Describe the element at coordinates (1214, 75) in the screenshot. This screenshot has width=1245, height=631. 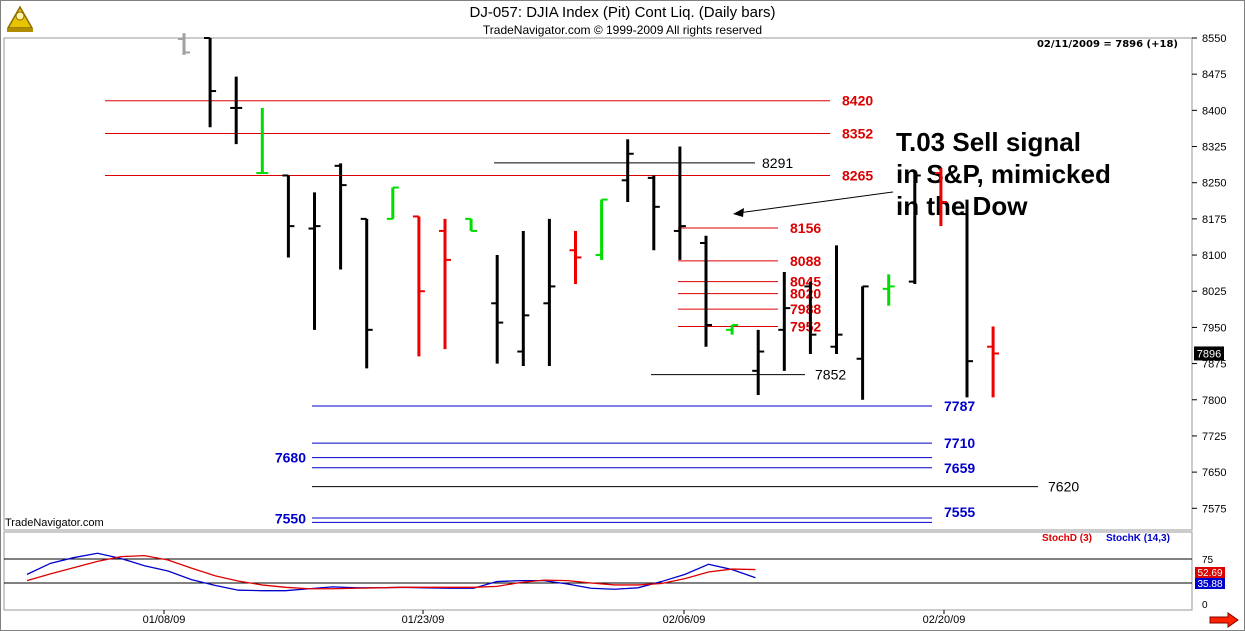
I see `y-axis-tick-label: 8475` at that location.